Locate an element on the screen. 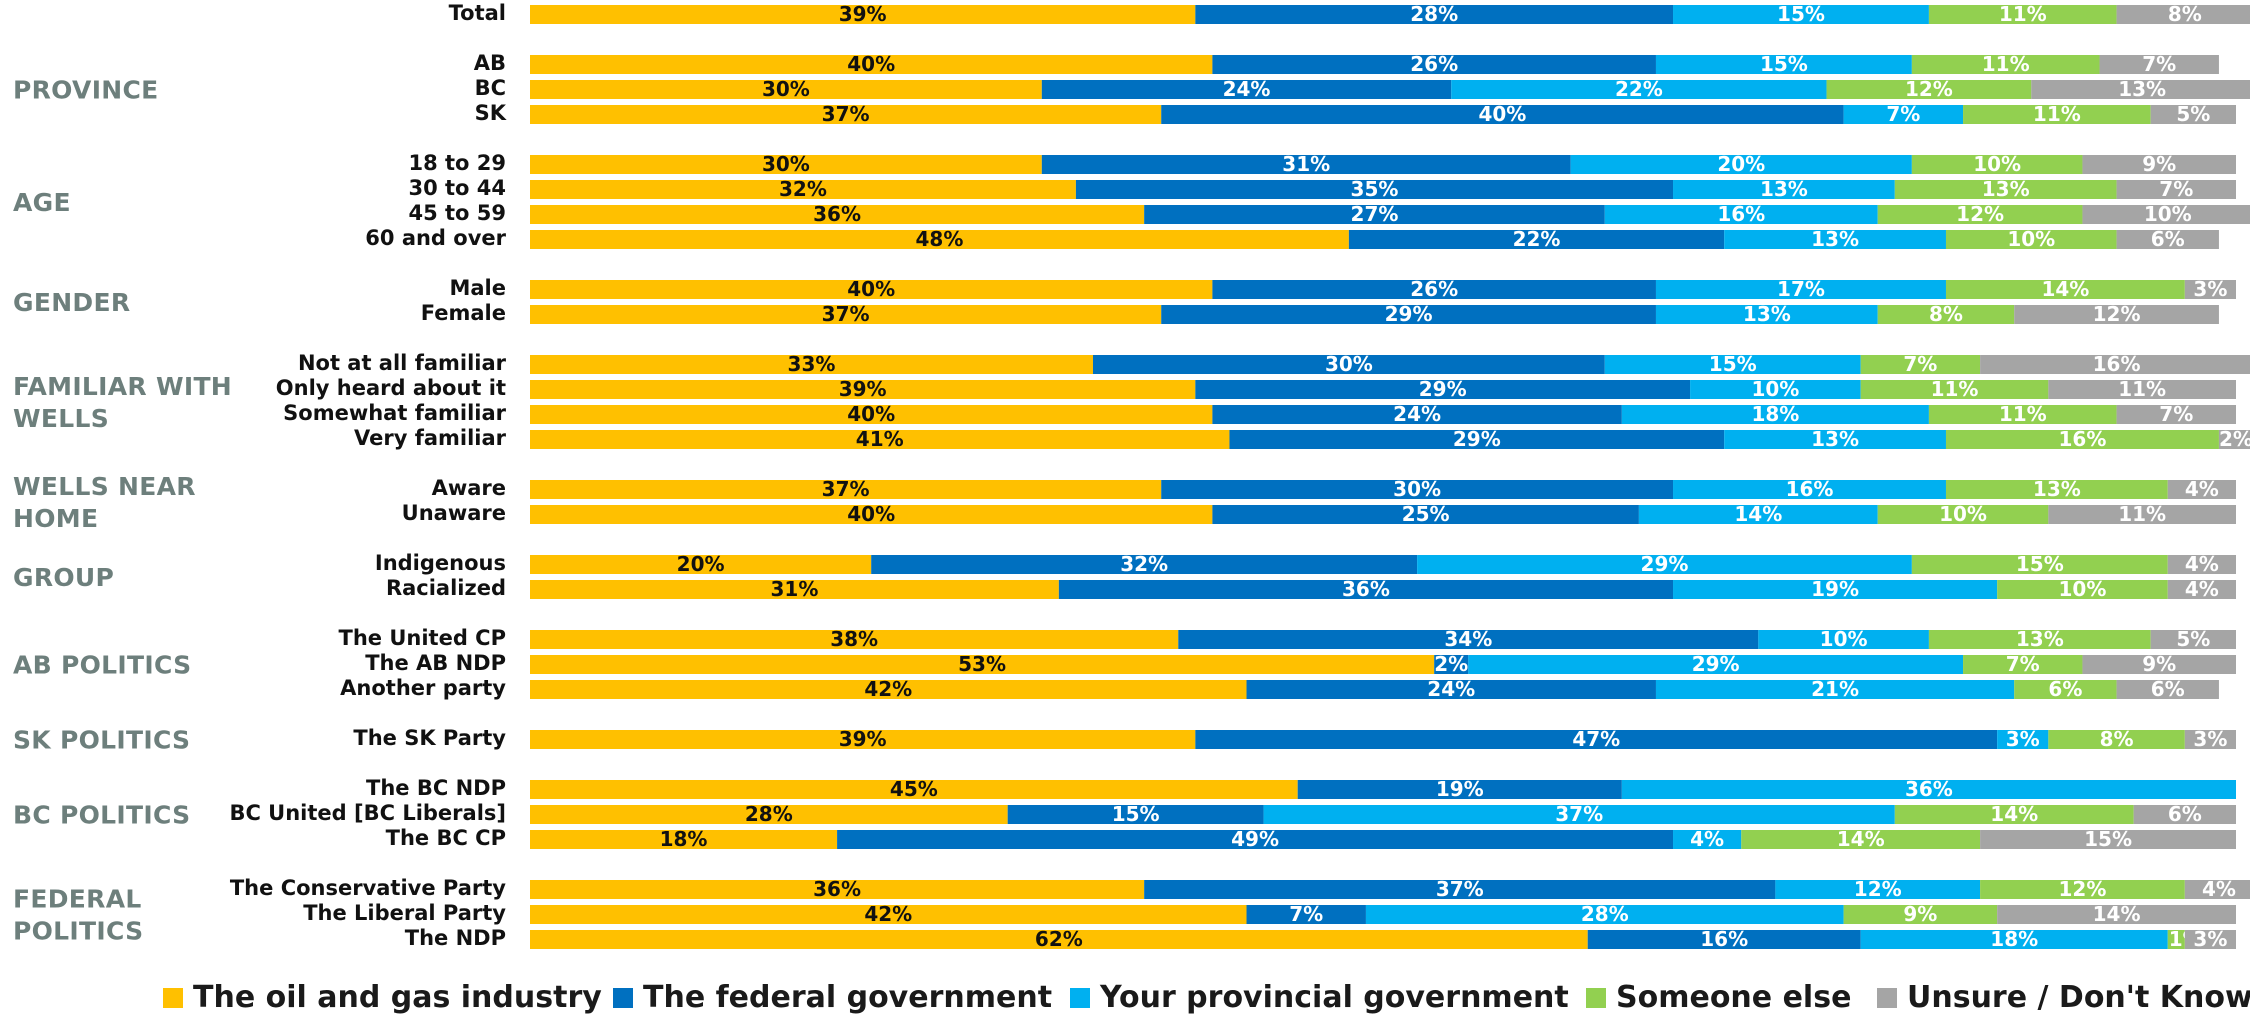 Image resolution: width=2250 pixels, height=1018 pixels. group-label-sk-politics: SK POLITICS is located at coordinates (101, 740).